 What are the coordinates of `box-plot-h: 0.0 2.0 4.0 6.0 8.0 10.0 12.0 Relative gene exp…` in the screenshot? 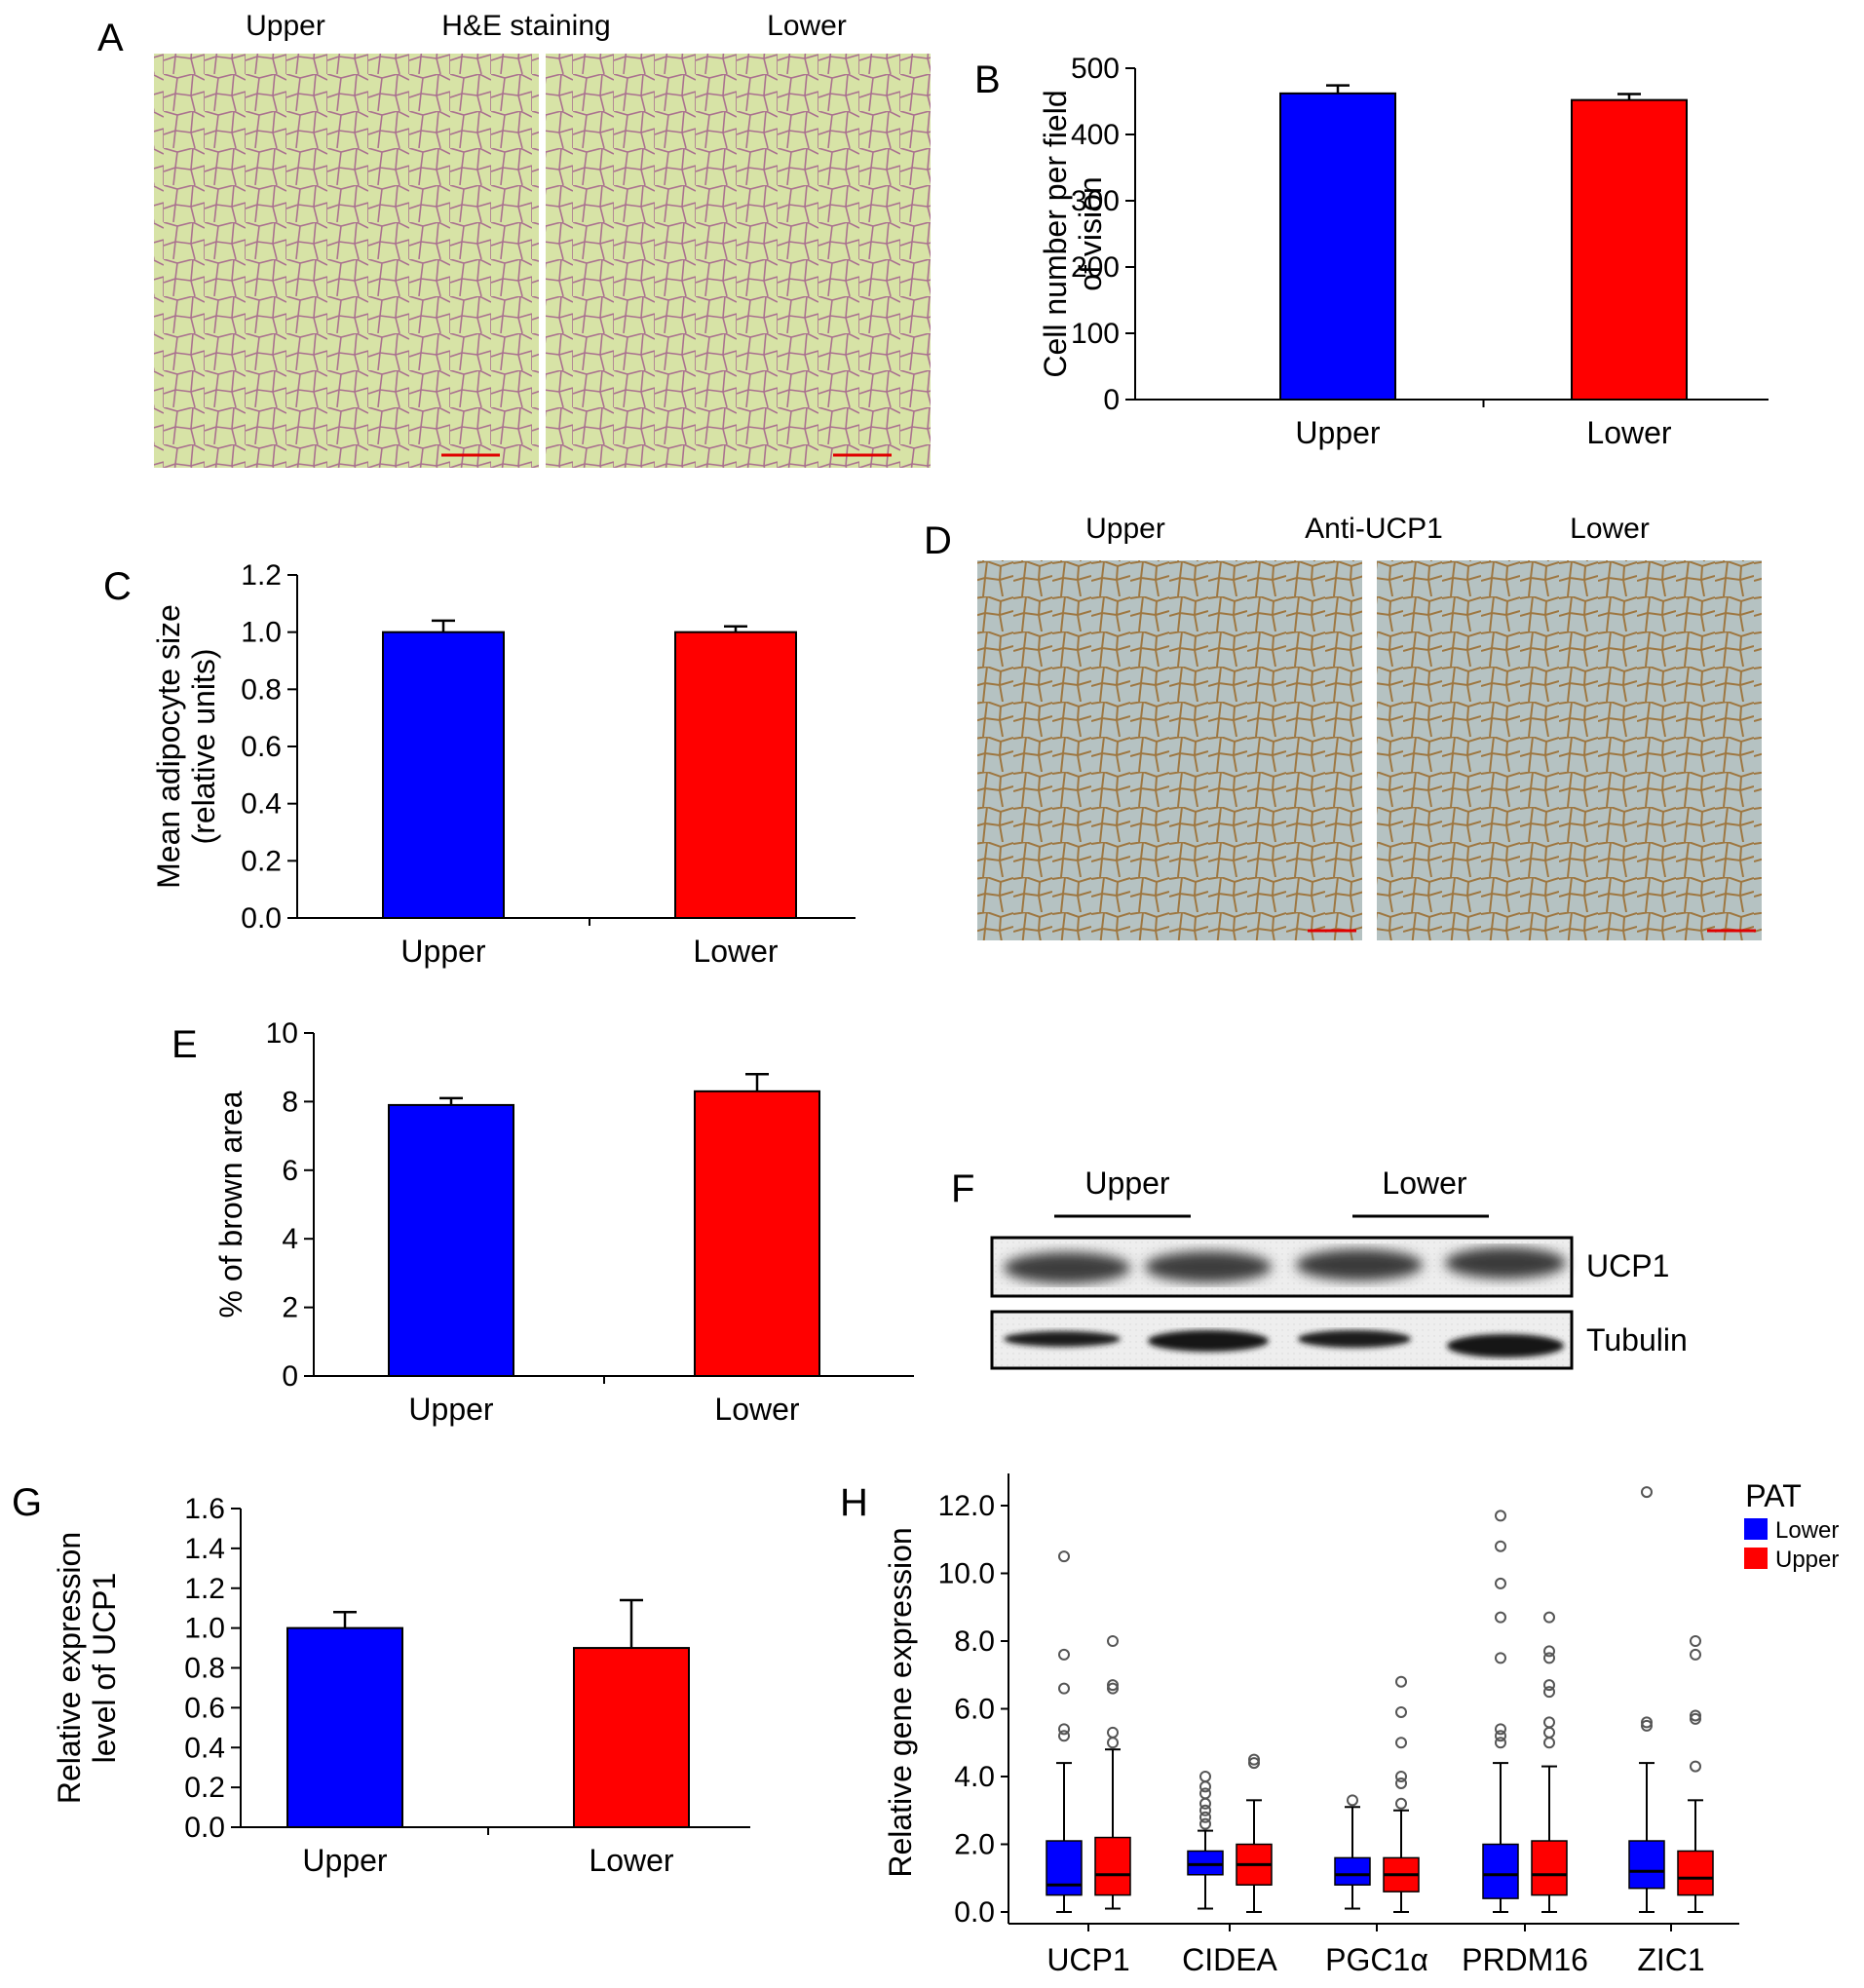 It's located at (1361, 1725).